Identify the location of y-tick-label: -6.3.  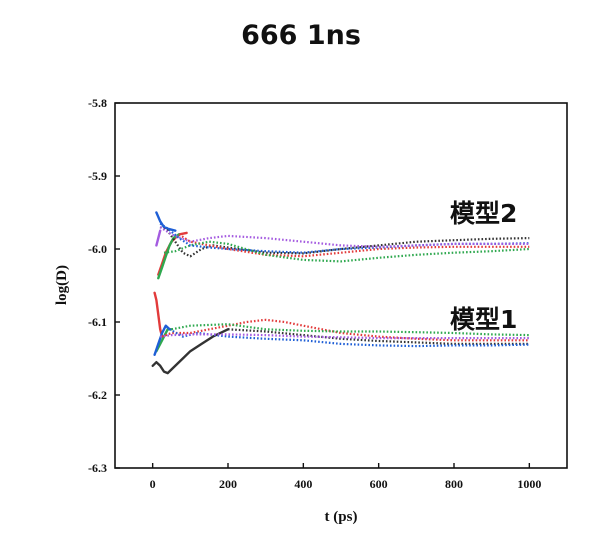
(97, 468).